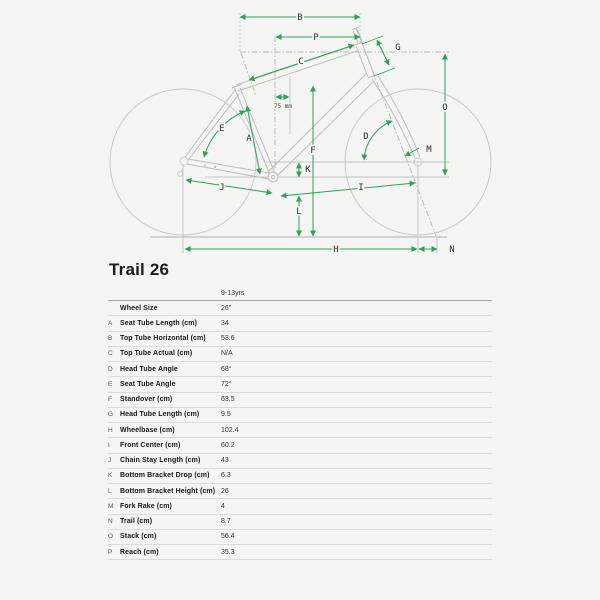  I want to click on row-label: Bottom Bracket Drop (cm), so click(165, 476).